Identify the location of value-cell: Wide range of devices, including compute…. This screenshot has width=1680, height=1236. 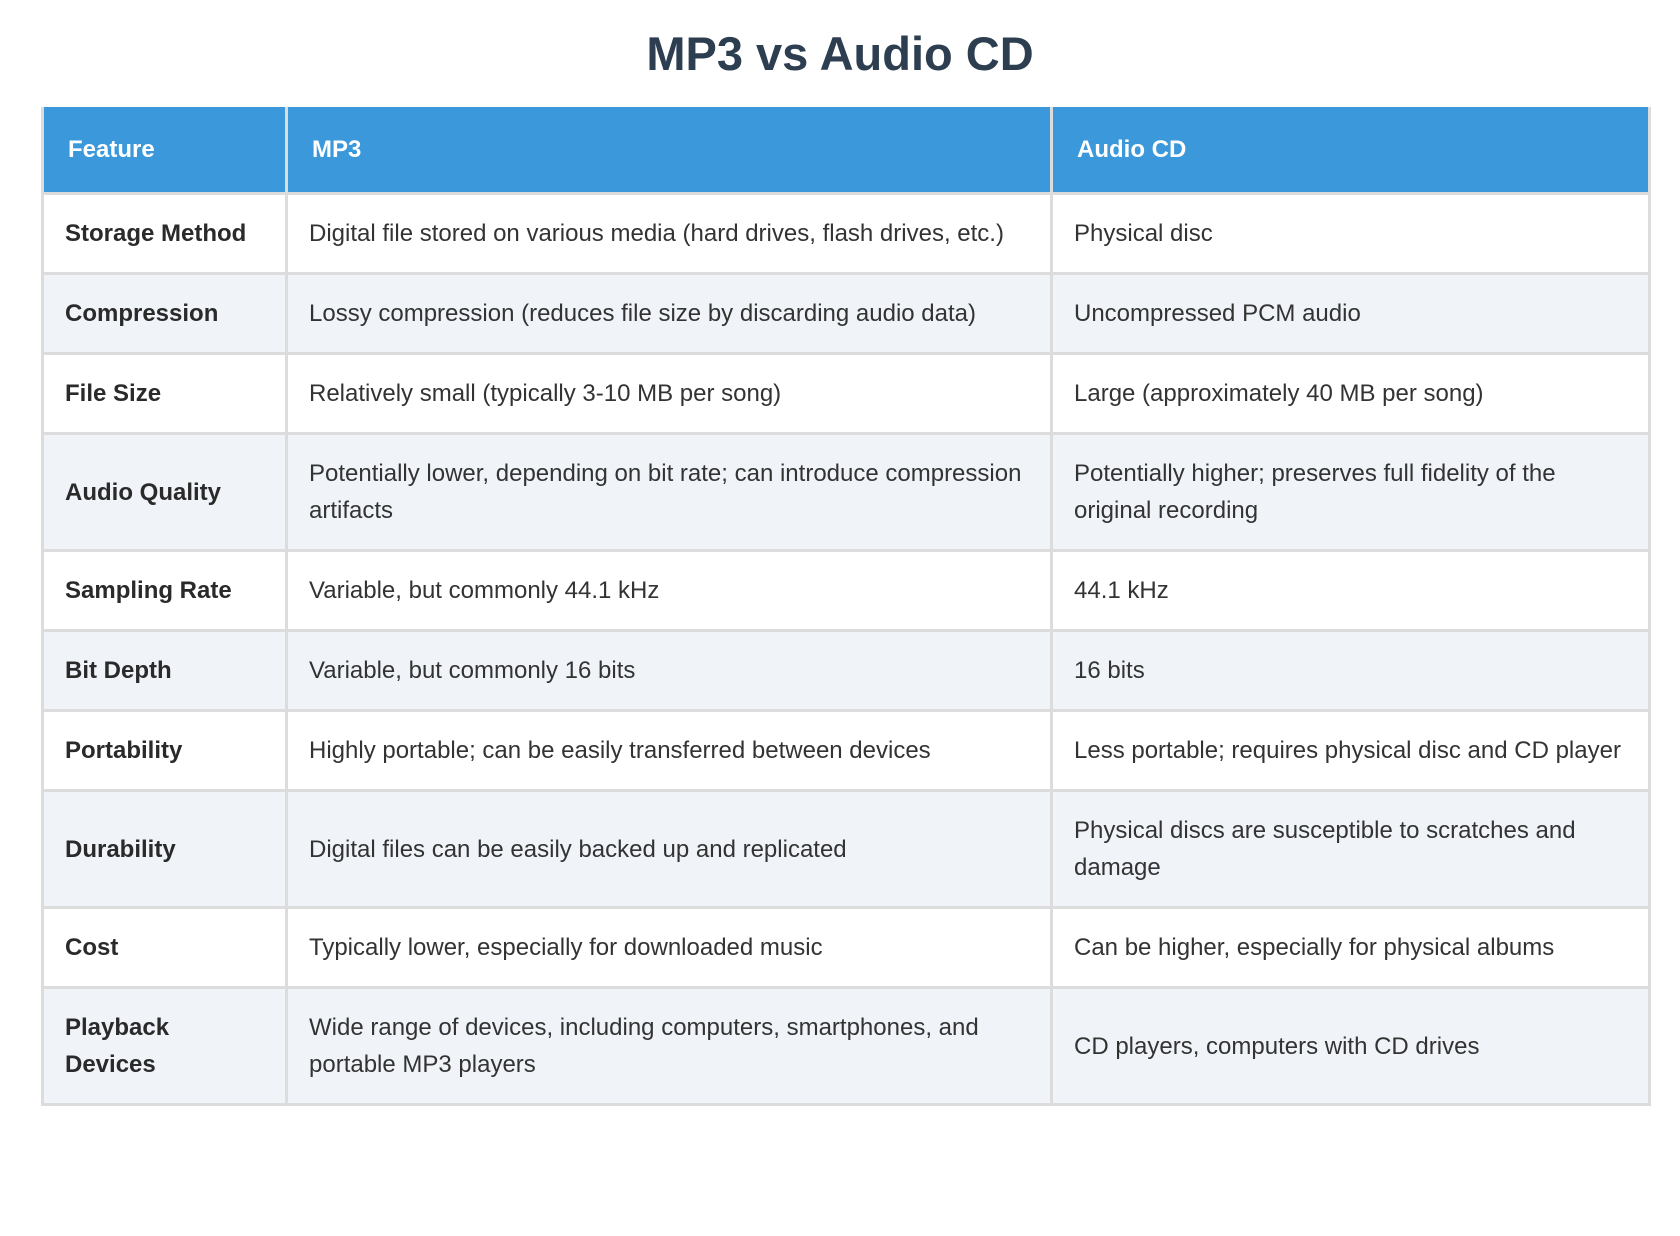
(669, 1046).